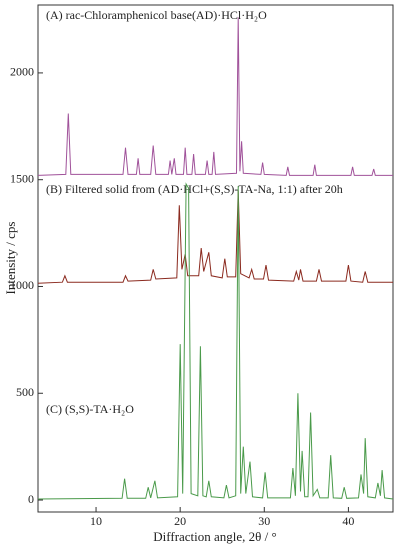 This screenshot has height=550, width=404. Describe the element at coordinates (96, 521) in the screenshot. I see `x-tick-label: 10` at that location.